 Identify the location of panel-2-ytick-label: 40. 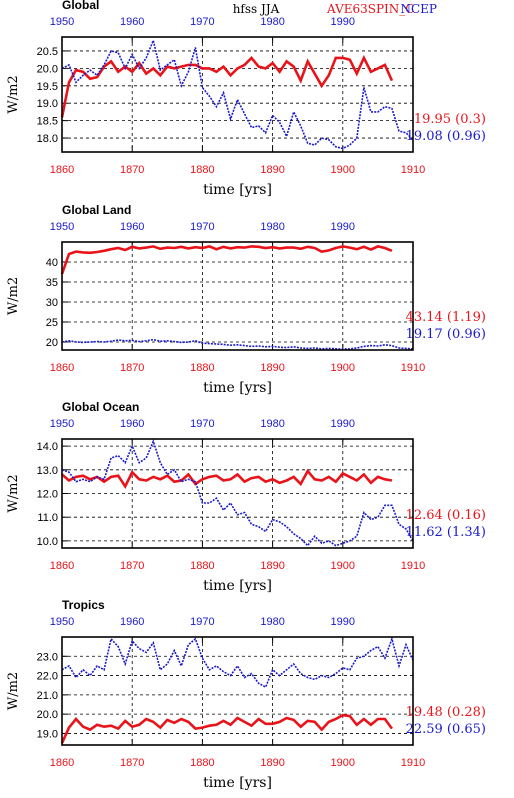
(52, 263).